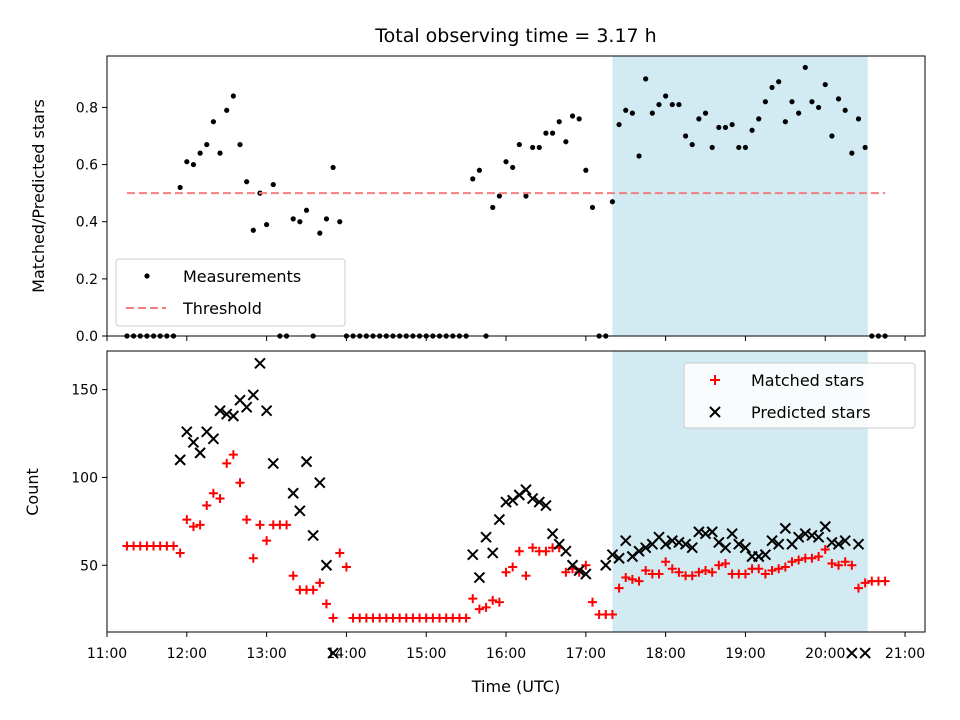 The image size is (960, 720). Describe the element at coordinates (87, 337) in the screenshot. I see `y-tick-label: 0.0` at that location.